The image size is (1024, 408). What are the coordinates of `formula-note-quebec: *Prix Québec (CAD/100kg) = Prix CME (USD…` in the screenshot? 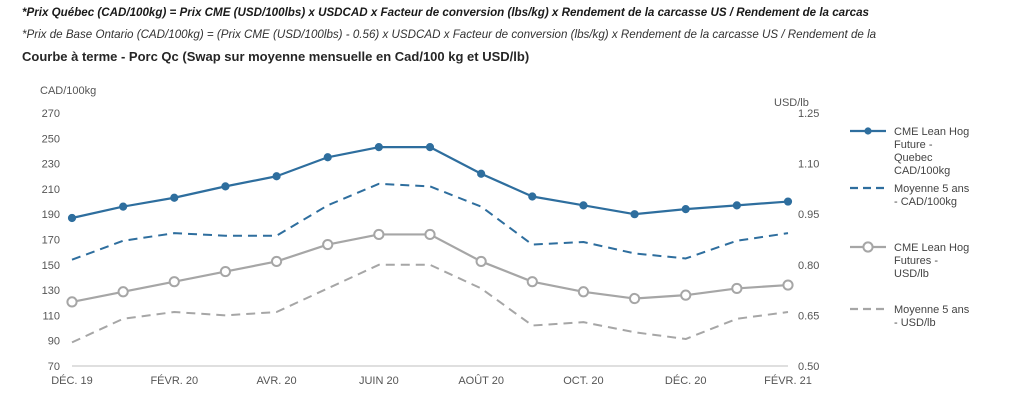 It's located at (445, 12).